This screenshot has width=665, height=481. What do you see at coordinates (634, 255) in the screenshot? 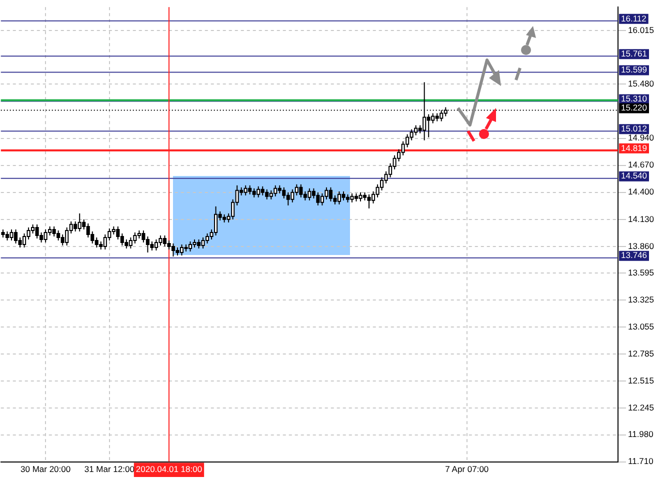
I see `ref-line-label: 13.746` at bounding box center [634, 255].